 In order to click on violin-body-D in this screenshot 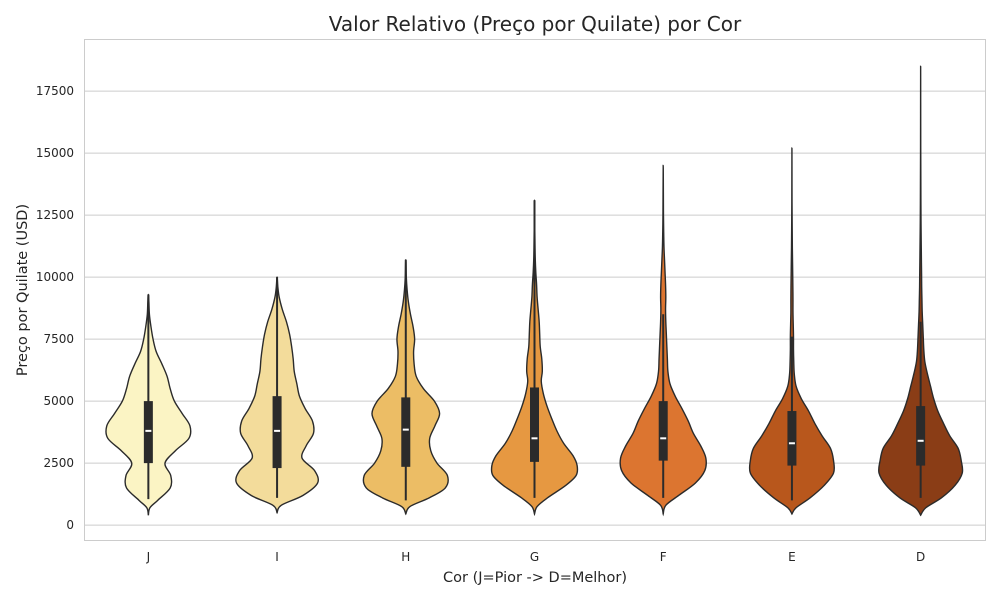, I will do `click(920, 290)`.